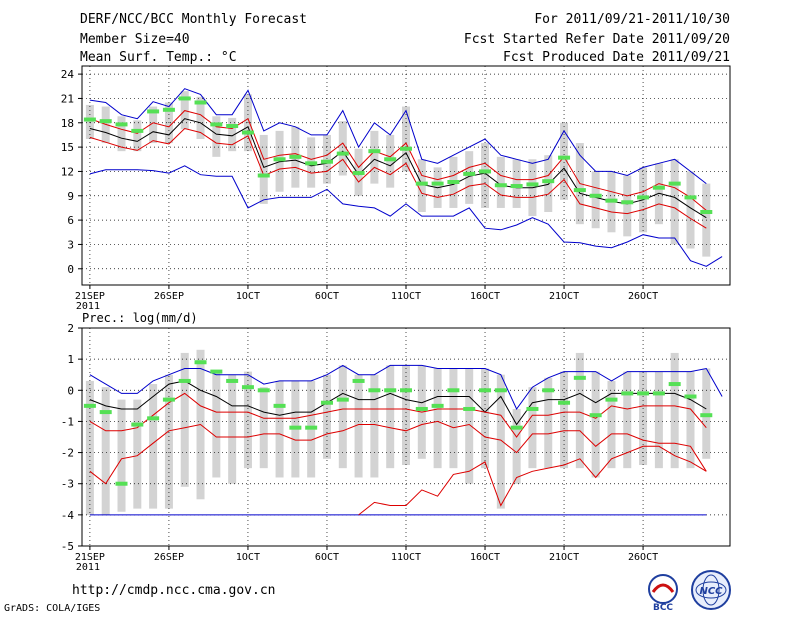 Image resolution: width=800 pixels, height=618 pixels. What do you see at coordinates (632, 19) in the screenshot?
I see `forecast-period: For 2011/09/21-2011/10/30` at bounding box center [632, 19].